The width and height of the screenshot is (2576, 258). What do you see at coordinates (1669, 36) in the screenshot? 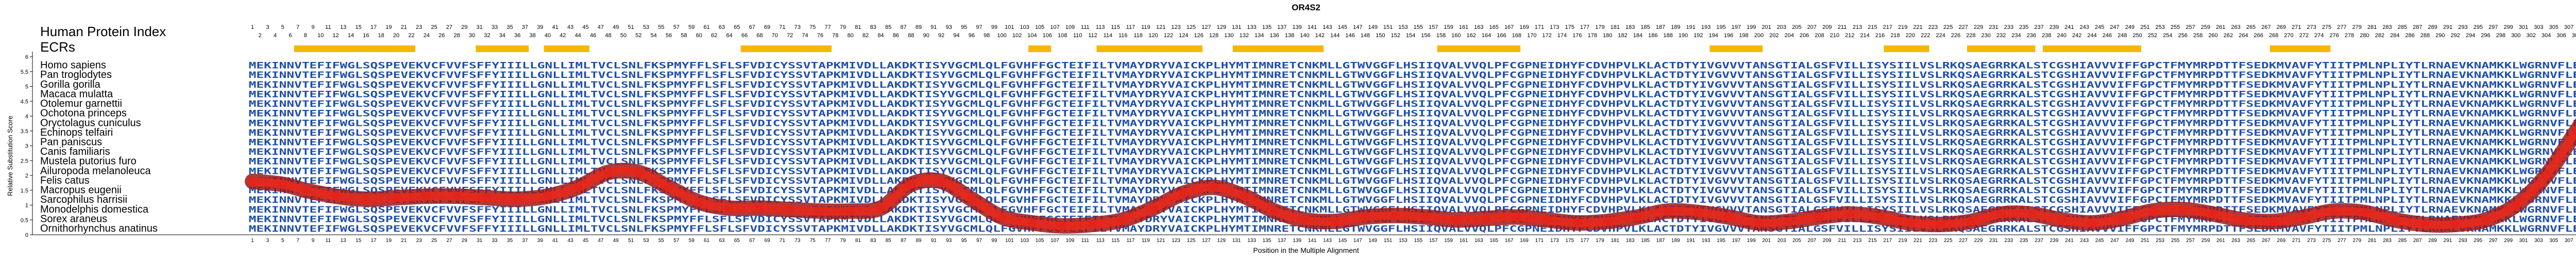
I see `index-tick-label: 188` at bounding box center [1669, 36].